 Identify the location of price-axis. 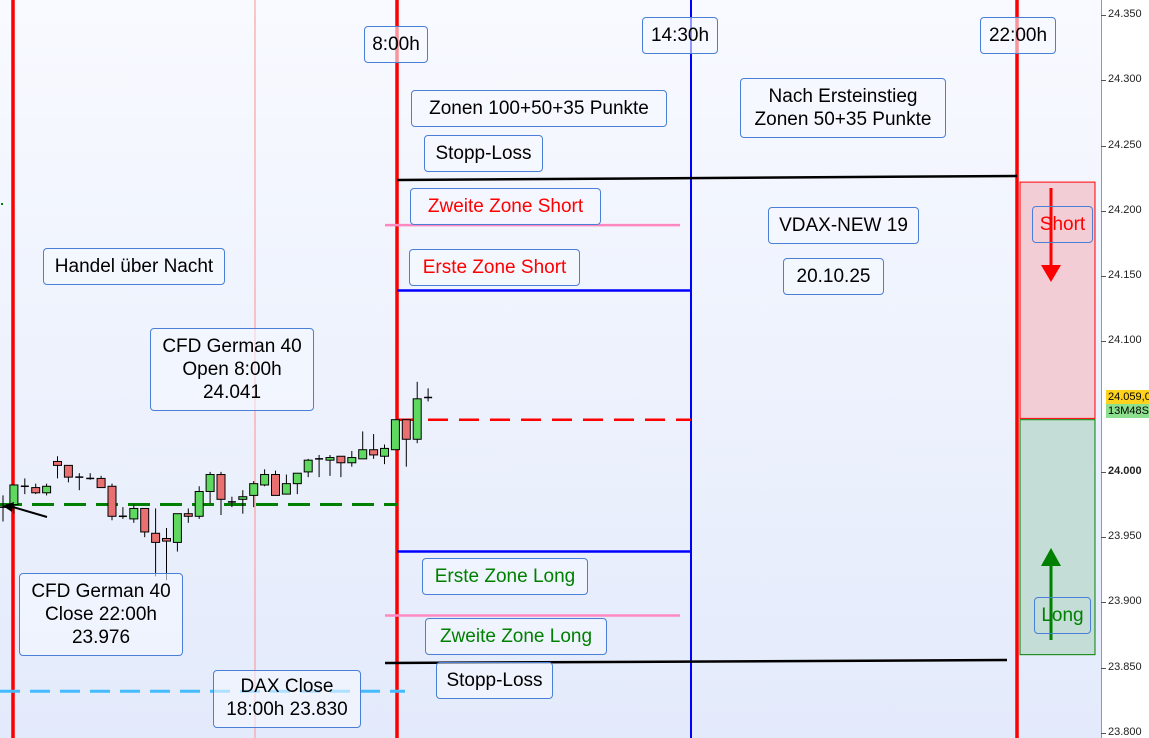
(1125, 369).